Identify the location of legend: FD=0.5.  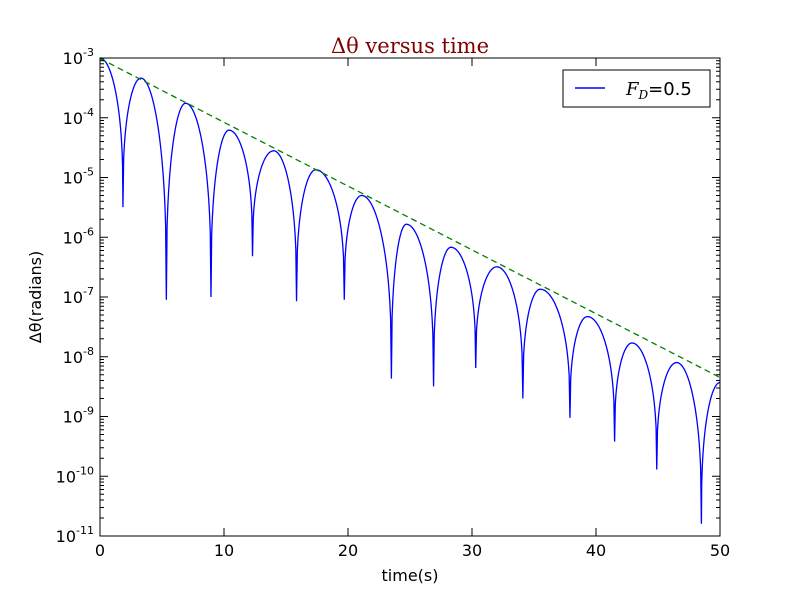
(636, 88).